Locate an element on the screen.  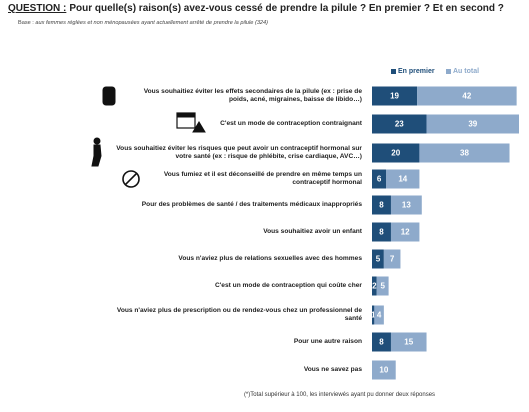
value-label: 4 is located at coordinates (379, 315).